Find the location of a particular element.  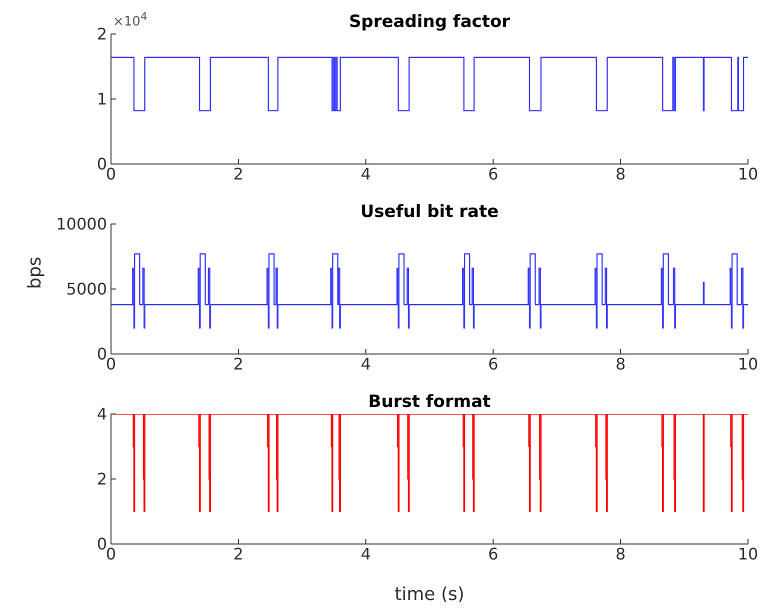

y-tick-label: 1 is located at coordinates (101, 99).